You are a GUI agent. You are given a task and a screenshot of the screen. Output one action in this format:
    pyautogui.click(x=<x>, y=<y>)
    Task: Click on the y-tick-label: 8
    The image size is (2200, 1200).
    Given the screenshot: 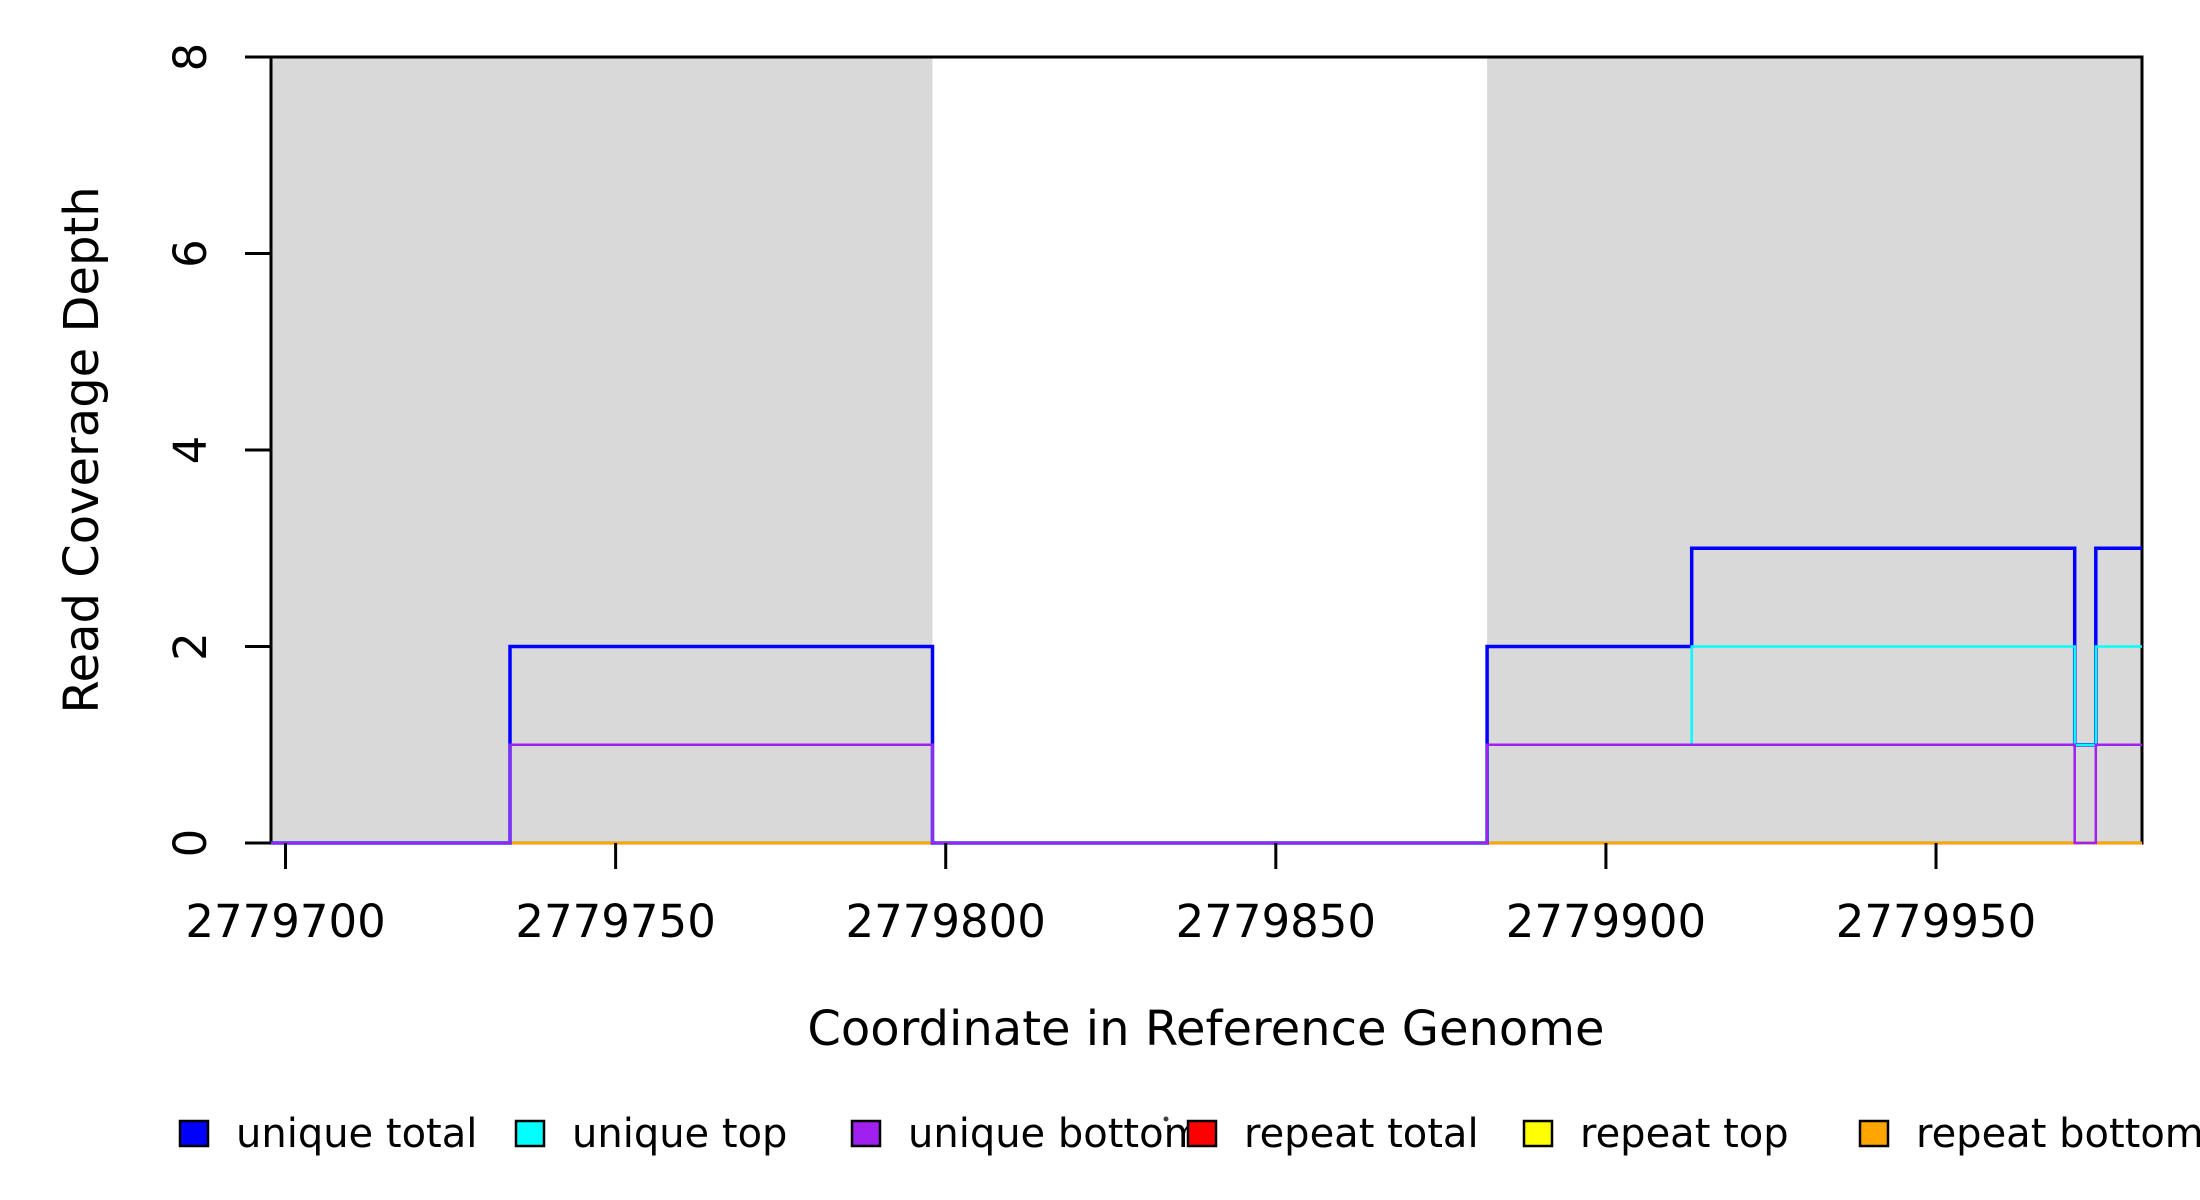 What is the action you would take?
    pyautogui.click(x=190, y=57)
    